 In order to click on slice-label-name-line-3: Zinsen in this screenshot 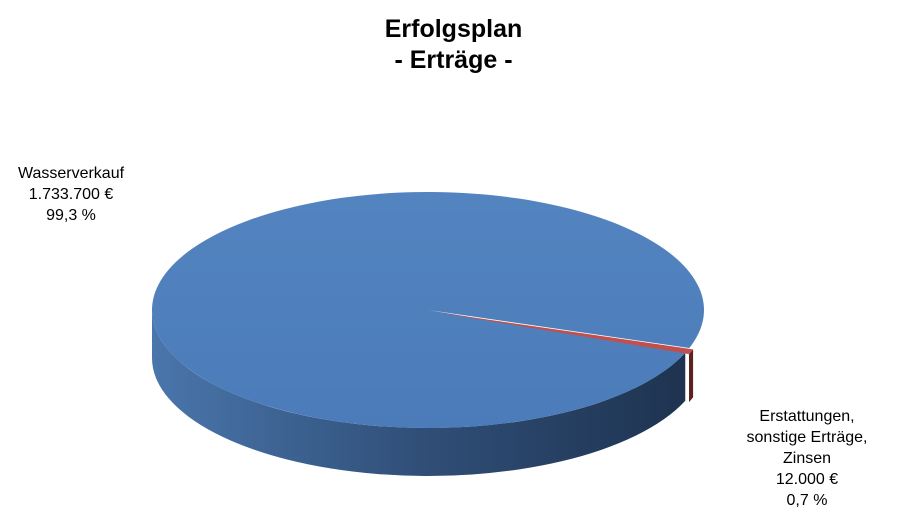, I will do `click(807, 458)`.